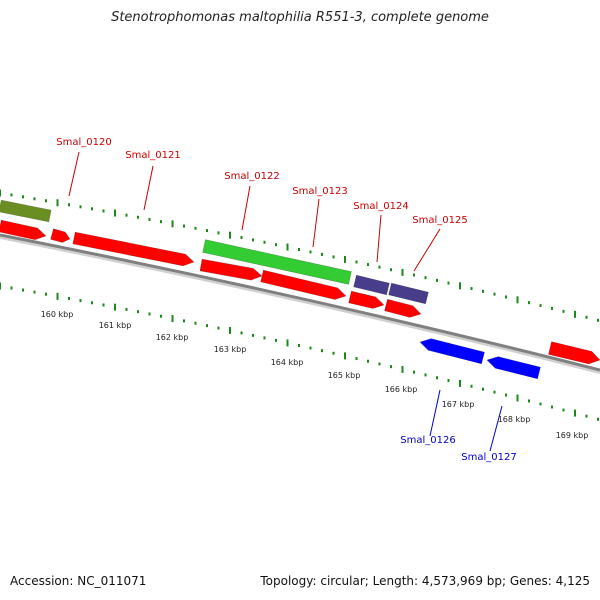 Image resolution: width=600 pixels, height=600 pixels. Describe the element at coordinates (344, 375) in the screenshot. I see `scale-label: 165 kbp` at that location.